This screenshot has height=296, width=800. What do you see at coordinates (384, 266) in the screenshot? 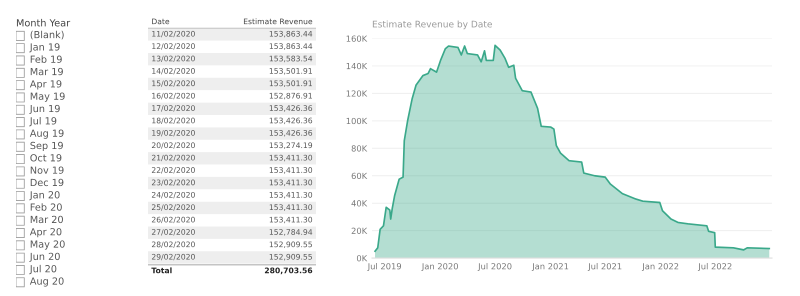
I see `x-tick-label: Jul 2019` at bounding box center [384, 266].